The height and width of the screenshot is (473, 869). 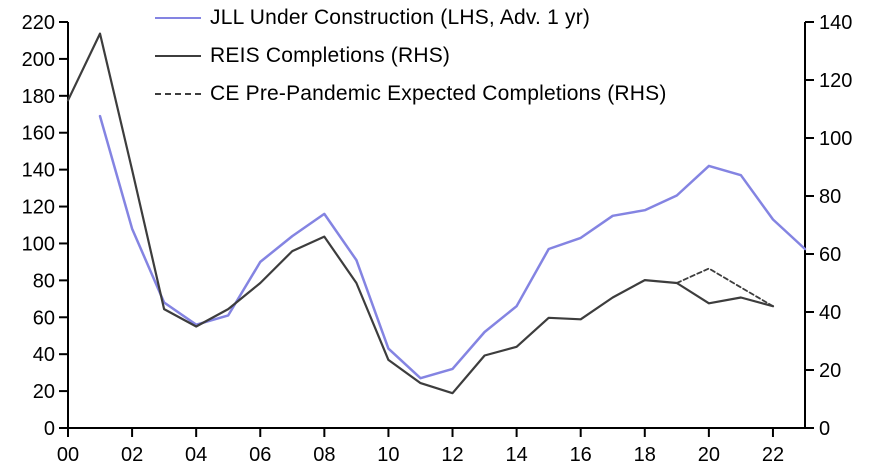 What do you see at coordinates (38, 244) in the screenshot?
I see `left-axis-tick-label: 100` at bounding box center [38, 244].